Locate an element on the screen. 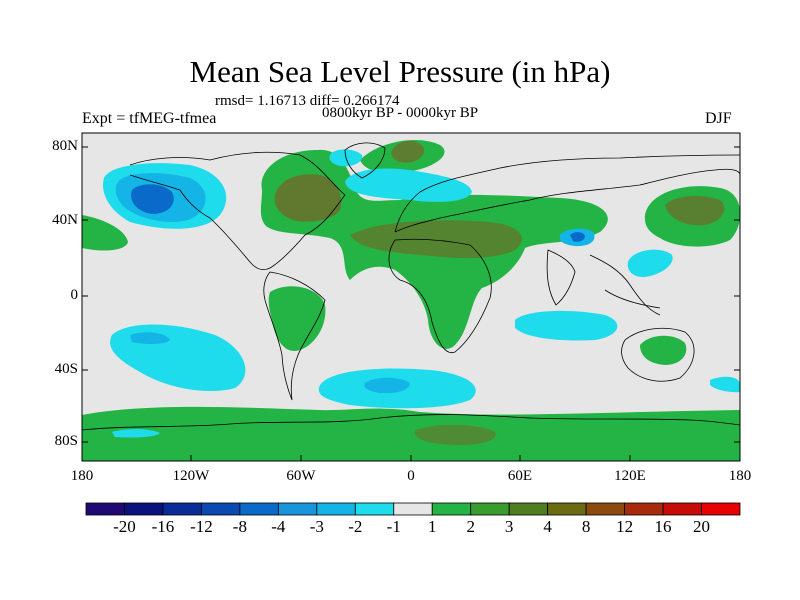 The height and width of the screenshot is (600, 800). lon-label-120w: 120W is located at coordinates (191, 476).